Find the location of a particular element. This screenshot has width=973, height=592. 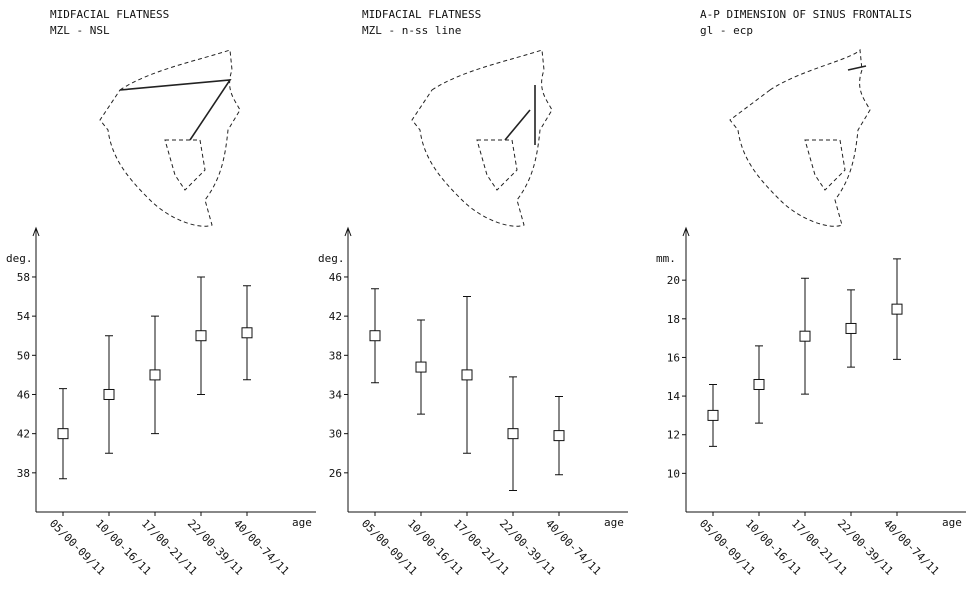

y-tick-label: 18 is located at coordinates (673, 319).